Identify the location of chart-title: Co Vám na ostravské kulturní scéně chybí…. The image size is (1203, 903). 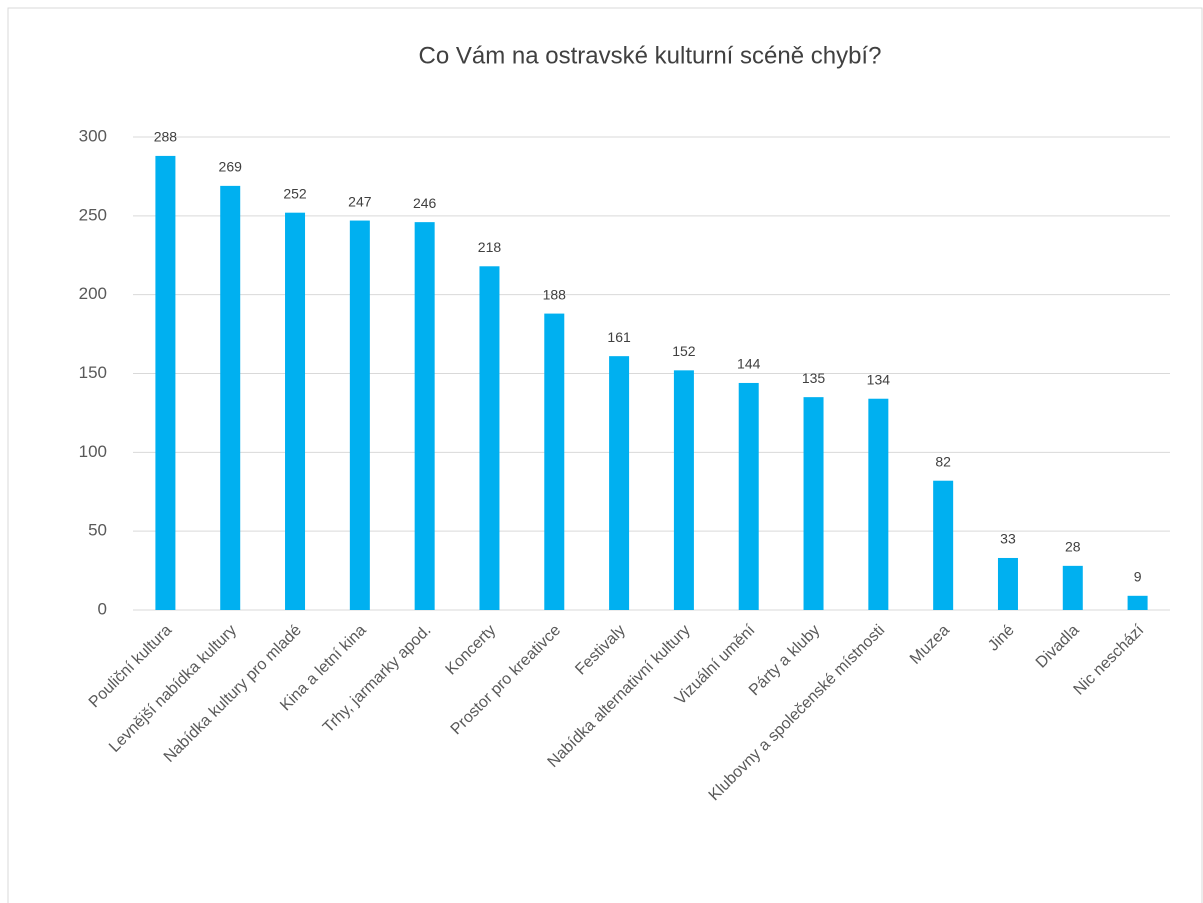
(650, 55).